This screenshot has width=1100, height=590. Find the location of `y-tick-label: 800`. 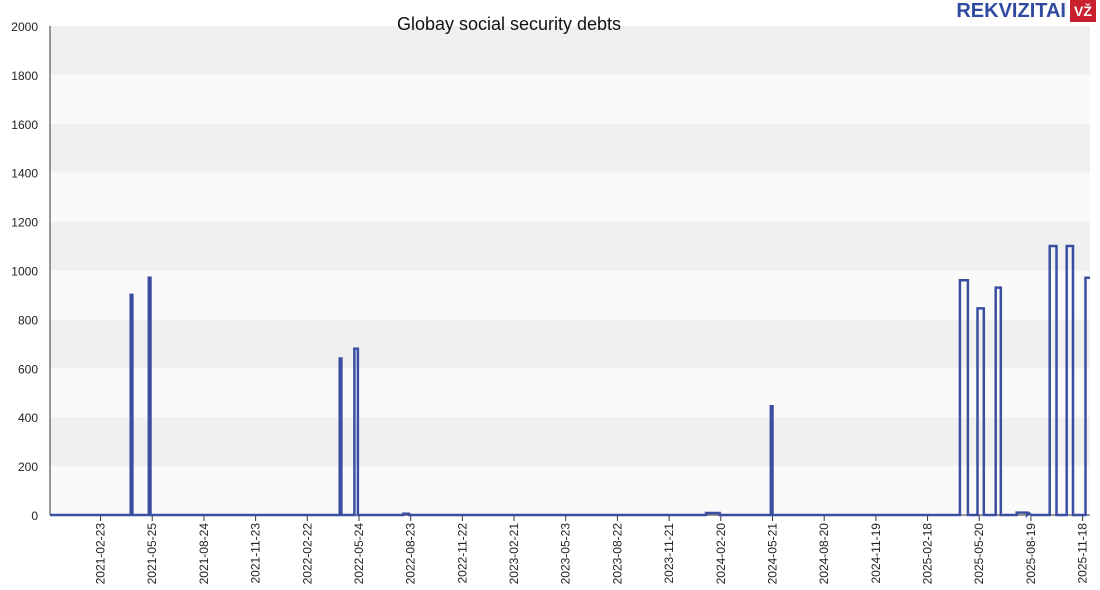

y-tick-label: 800 is located at coordinates (28, 320).